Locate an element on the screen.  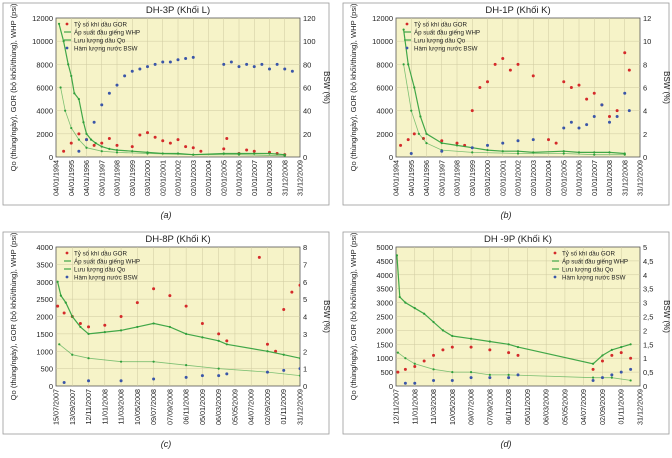
x-tick-label: 13/09/2007 is located at coordinates (72, 407).